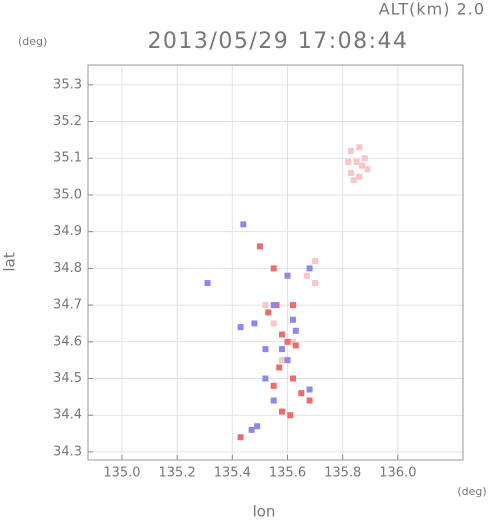  What do you see at coordinates (67, 451) in the screenshot?
I see `y-tick-label: 34.3` at bounding box center [67, 451].